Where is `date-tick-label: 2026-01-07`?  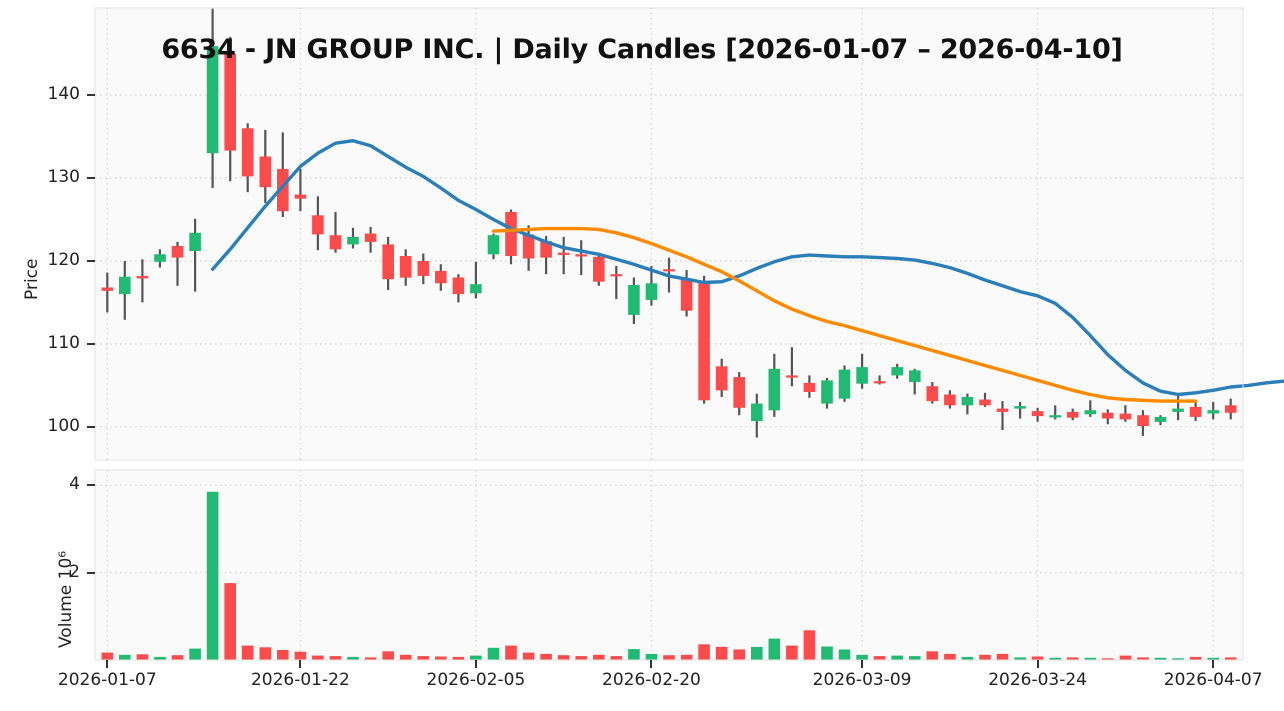
date-tick-label: 2026-01-07 is located at coordinates (107, 680).